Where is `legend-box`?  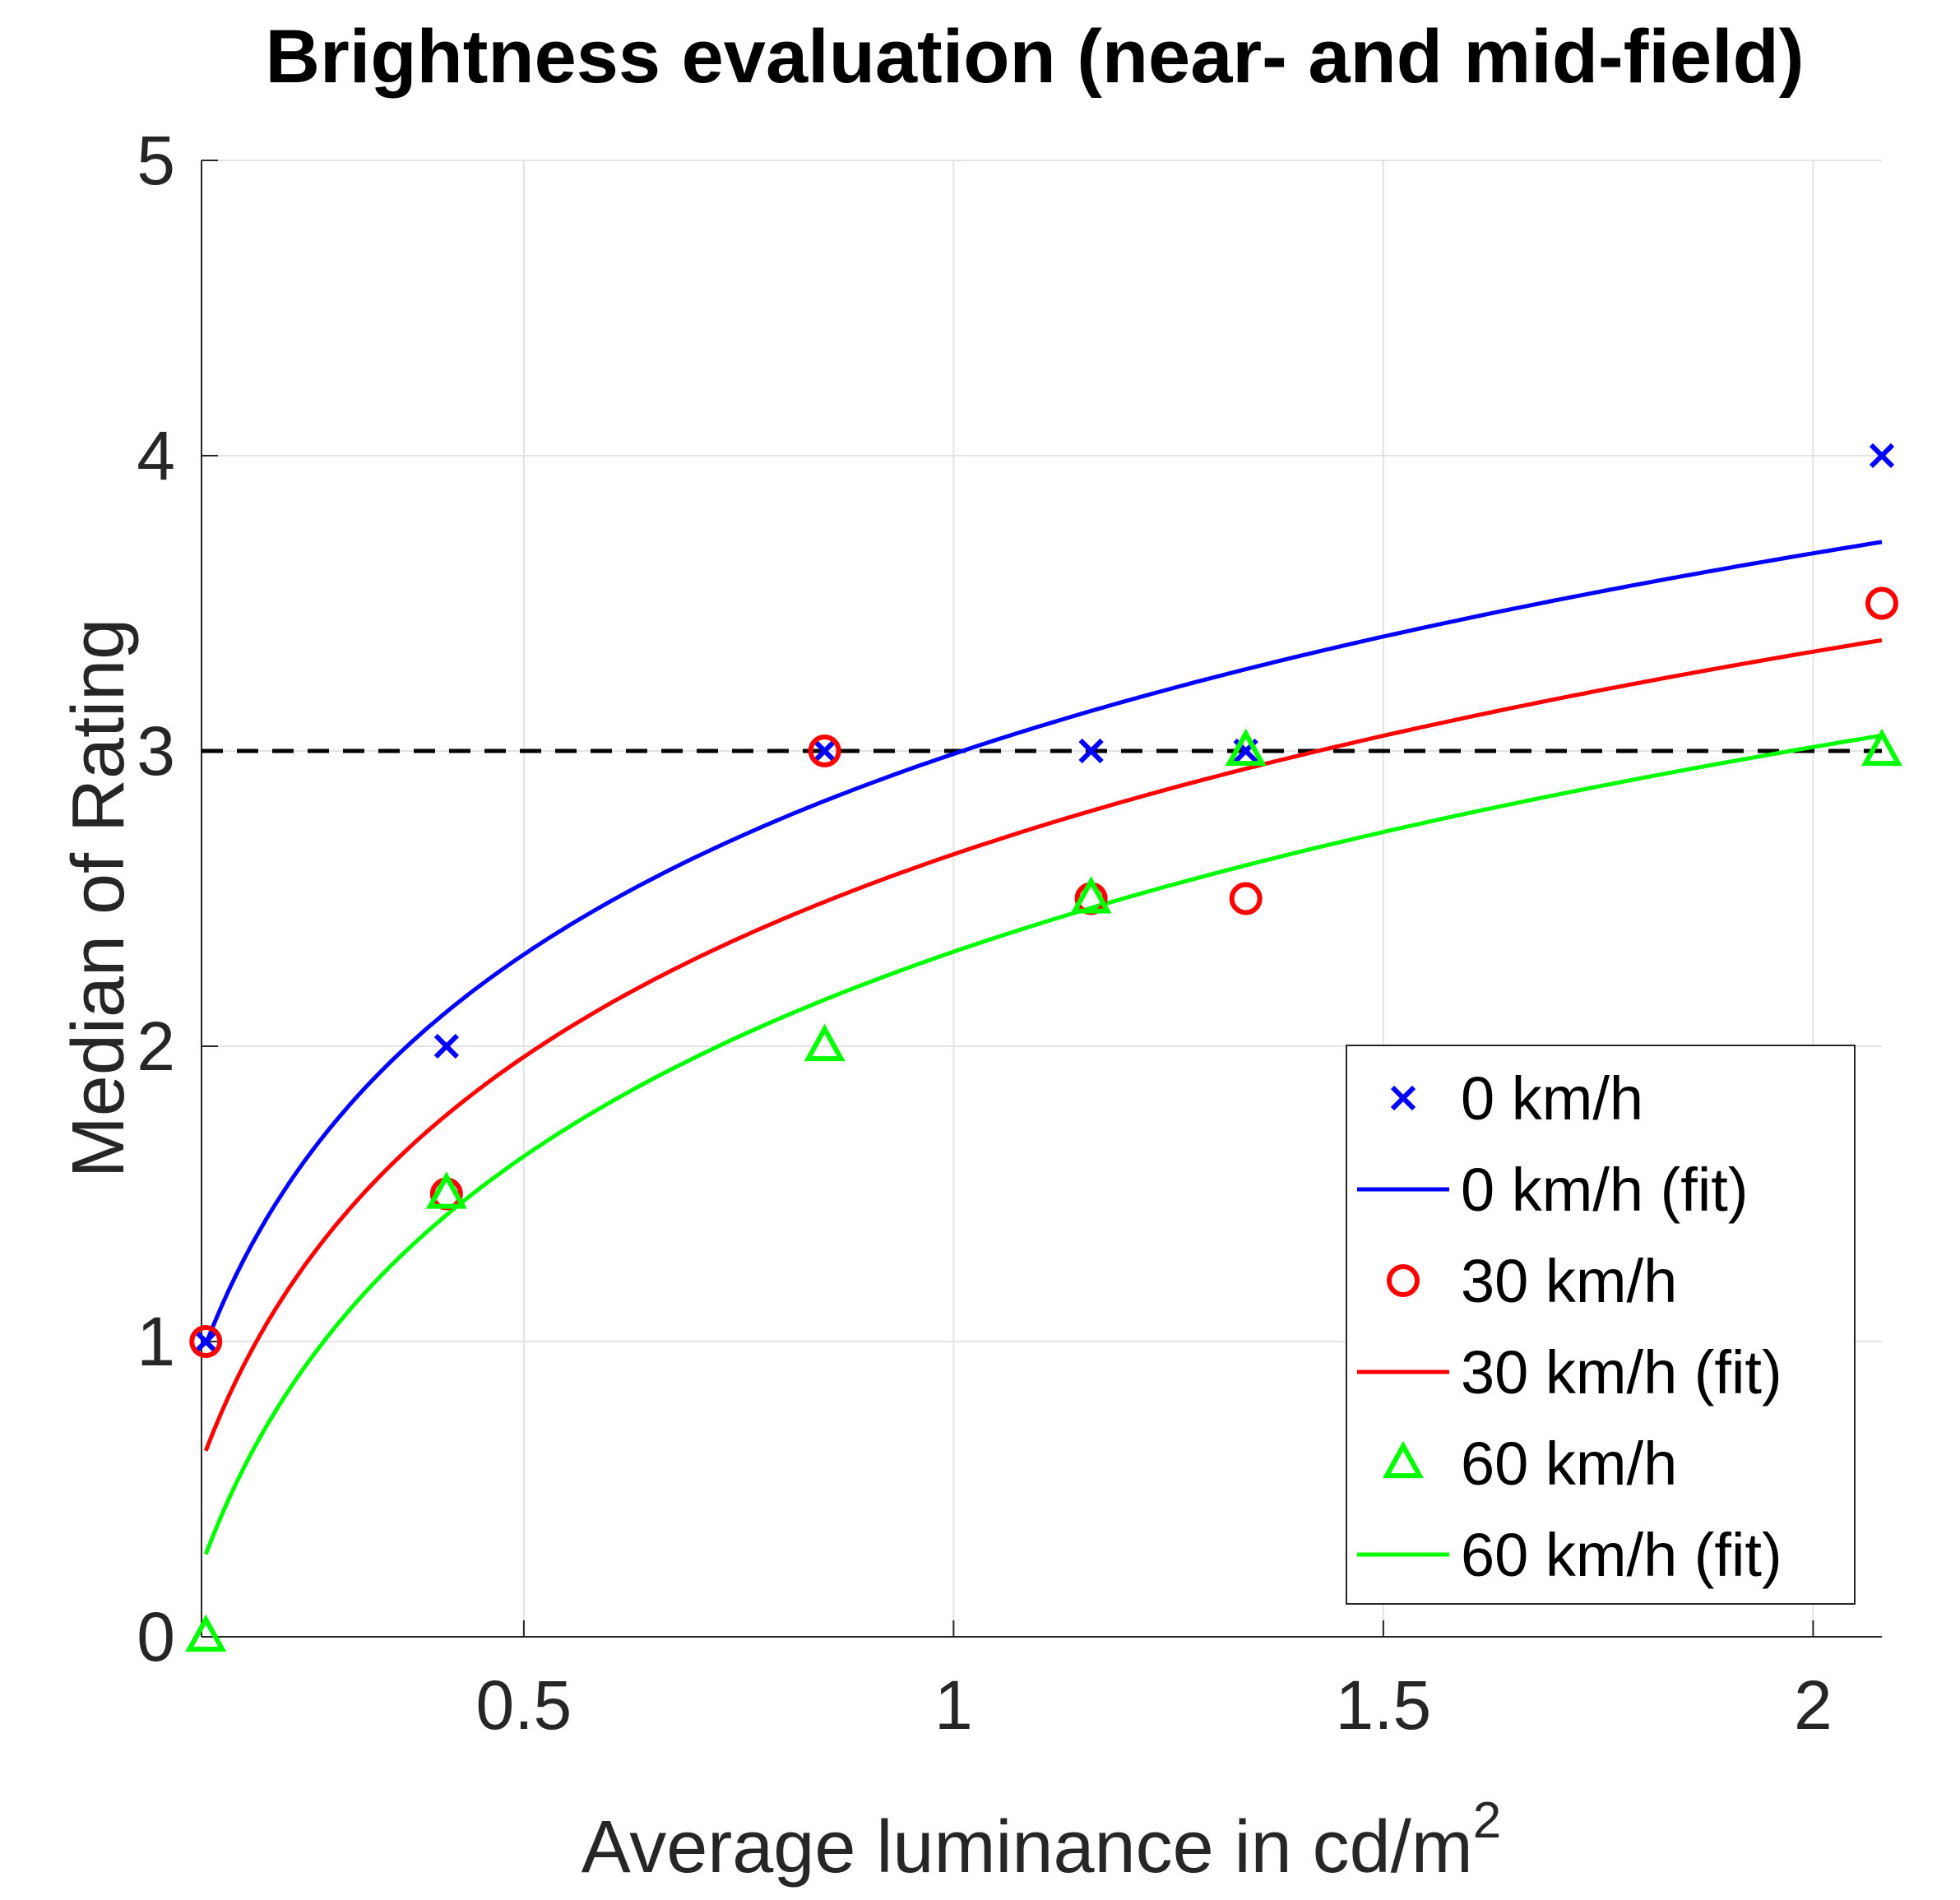 legend-box is located at coordinates (1601, 1325).